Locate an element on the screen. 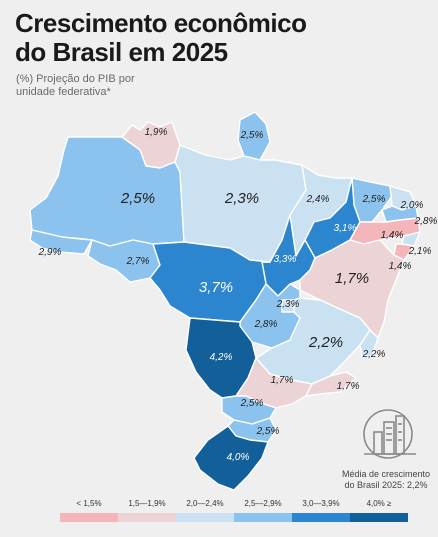  label-santa-catarina: 2,5% is located at coordinates (268, 431).